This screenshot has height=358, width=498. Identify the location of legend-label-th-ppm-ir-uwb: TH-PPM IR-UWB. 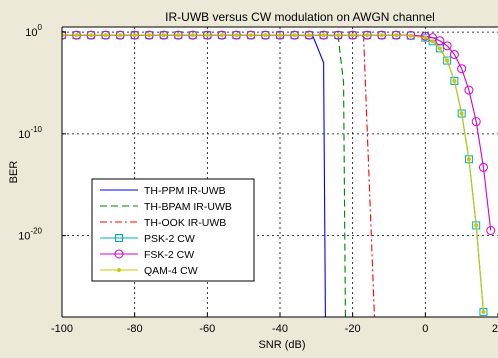
(185, 191).